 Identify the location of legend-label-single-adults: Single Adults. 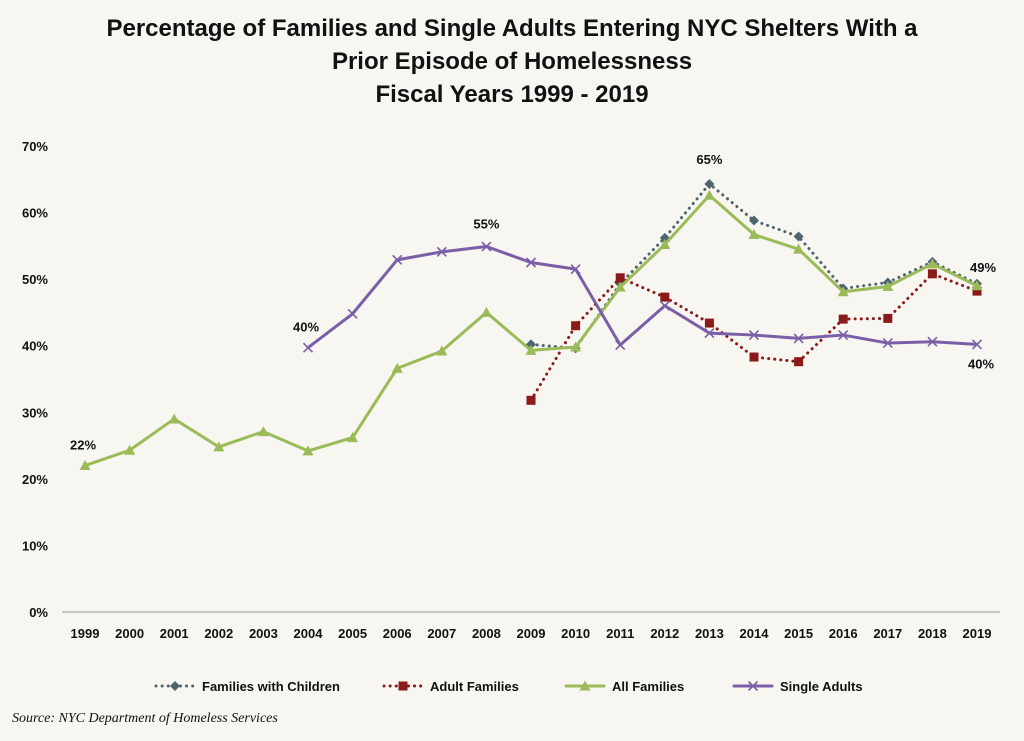
(821, 686).